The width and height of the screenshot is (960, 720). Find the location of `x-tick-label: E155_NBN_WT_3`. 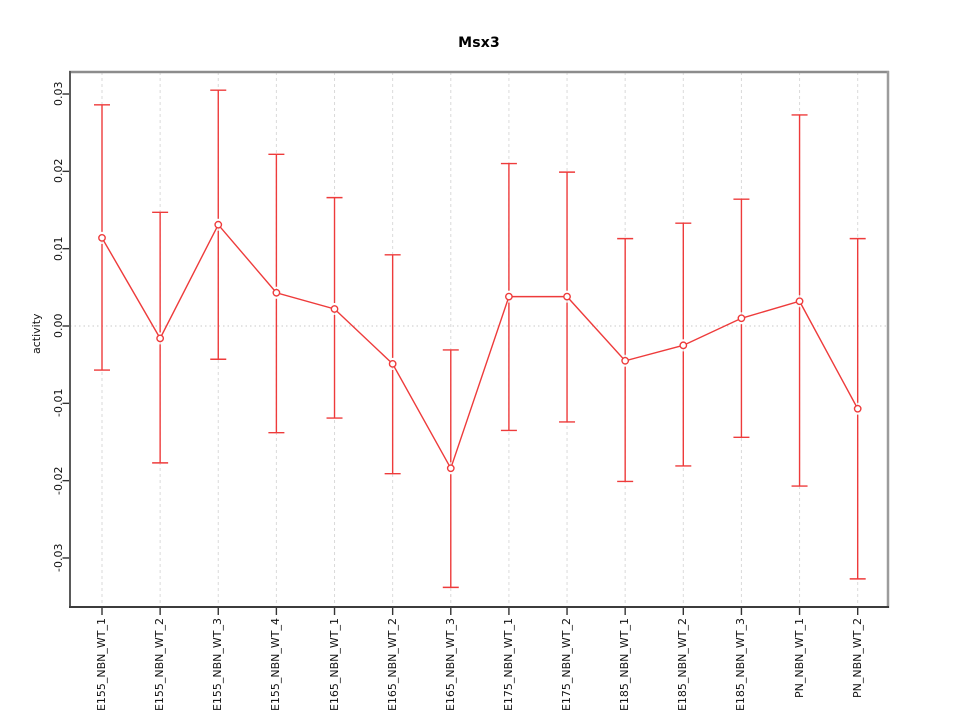

x-tick-label: E155_NBN_WT_3 is located at coordinates (218, 665).